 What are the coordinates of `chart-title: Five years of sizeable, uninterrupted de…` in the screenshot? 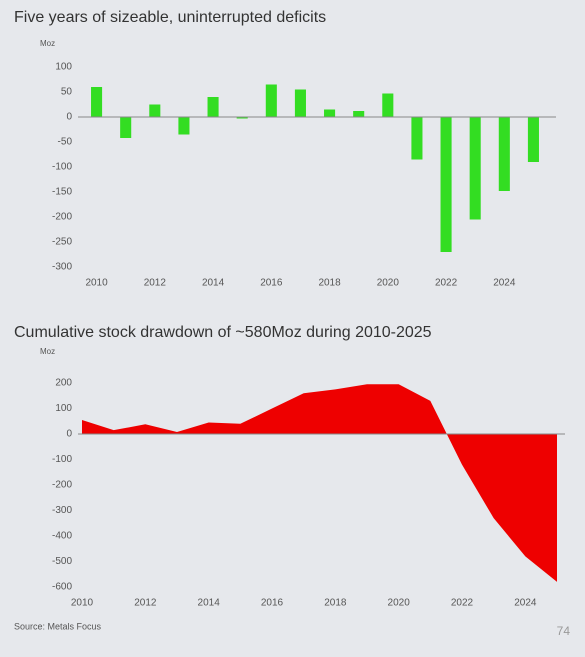 It's located at (170, 17).